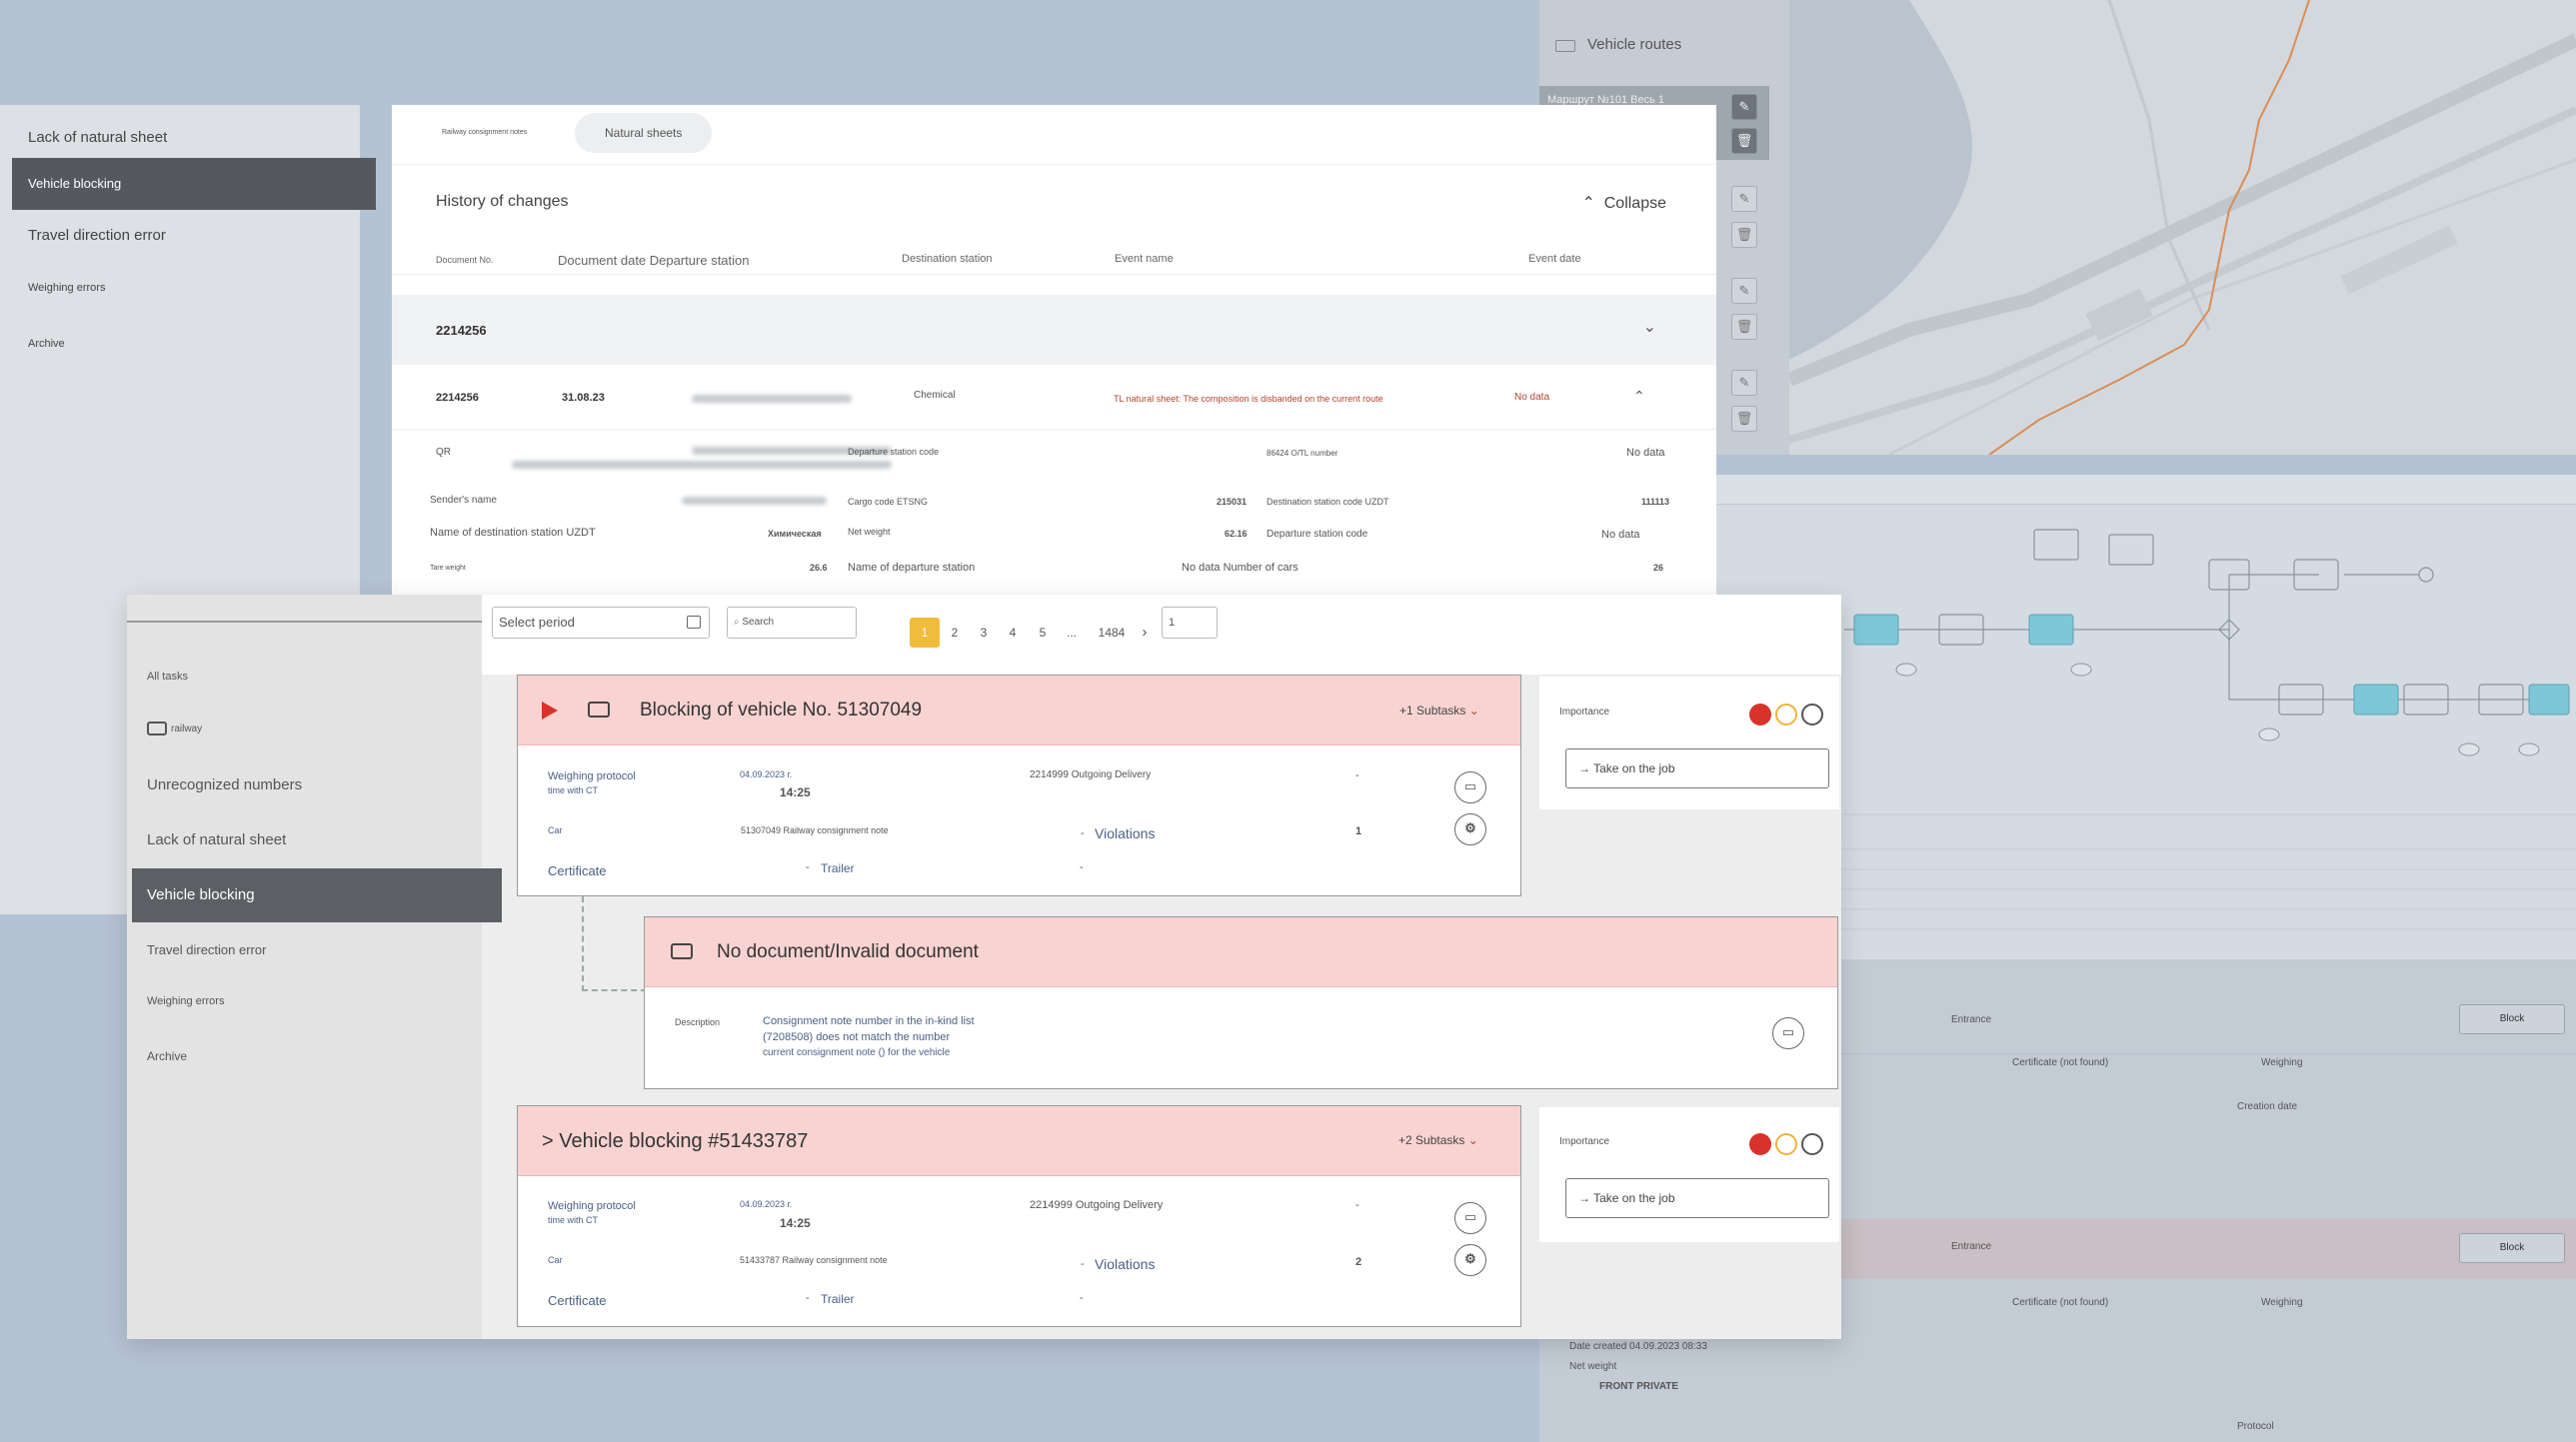 The width and height of the screenshot is (2576, 1442). I want to click on page-1: 1, so click(925, 633).